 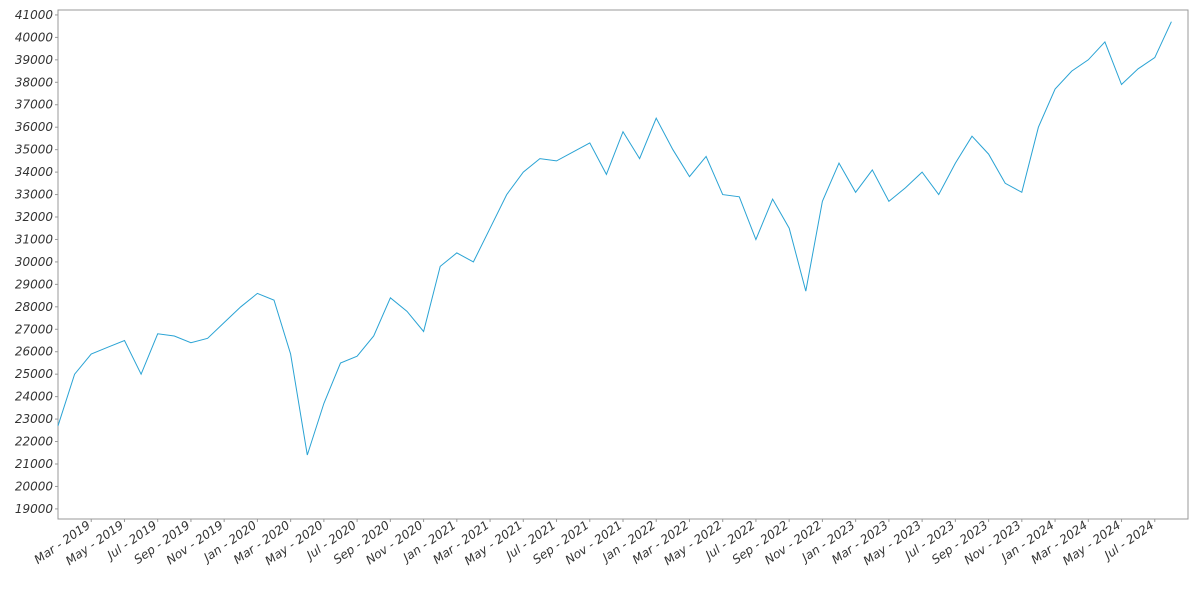 I want to click on y-tick-label: 23000, so click(x=34, y=419).